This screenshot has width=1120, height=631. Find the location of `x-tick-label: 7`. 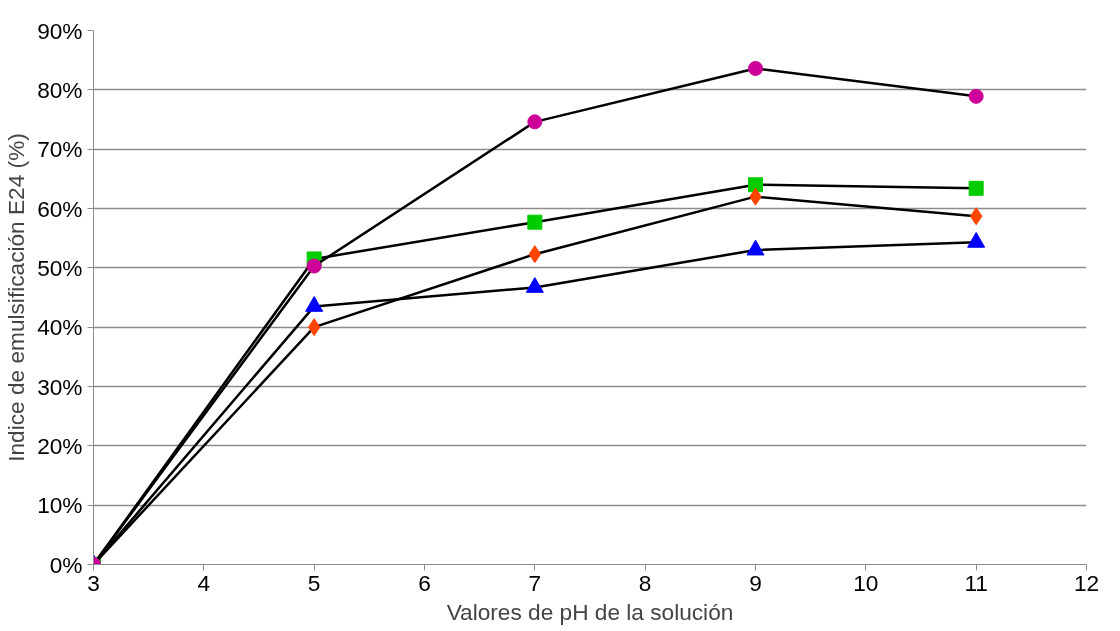

x-tick-label: 7 is located at coordinates (535, 582).